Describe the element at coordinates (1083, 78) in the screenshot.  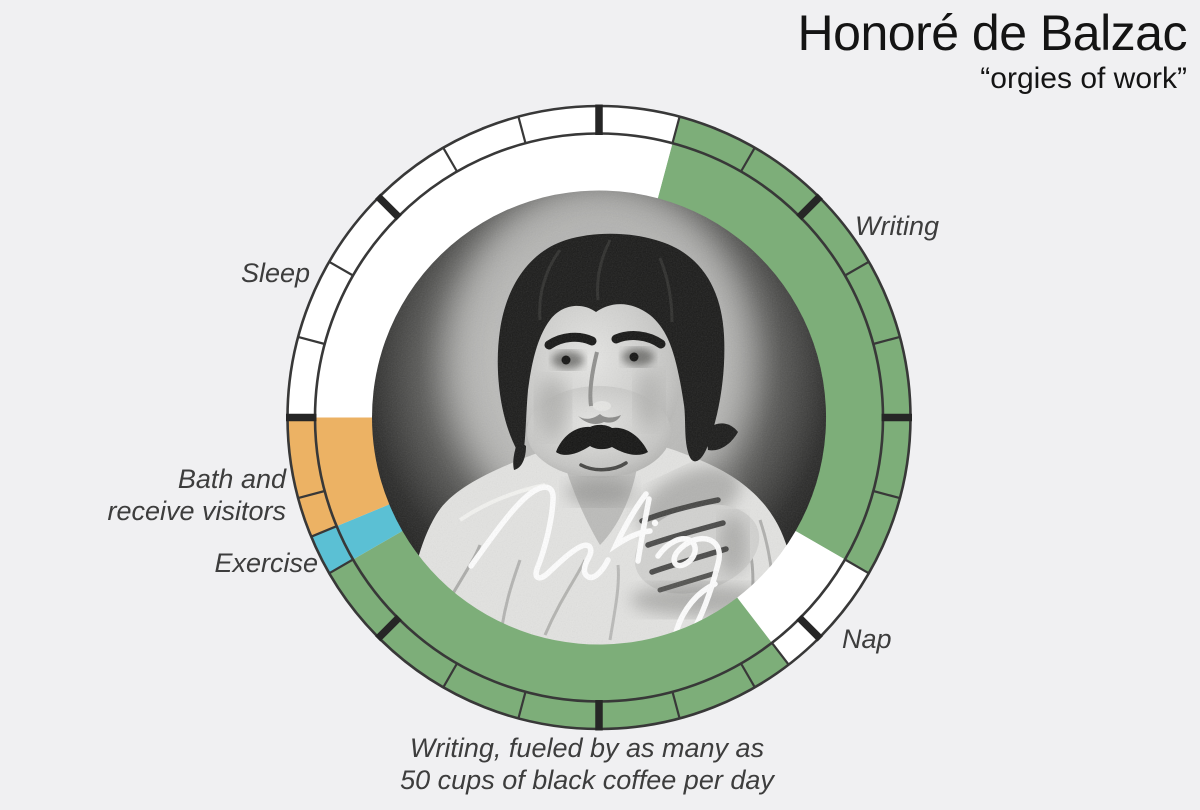
I see `page-subtitle: “orgies of work”` at that location.